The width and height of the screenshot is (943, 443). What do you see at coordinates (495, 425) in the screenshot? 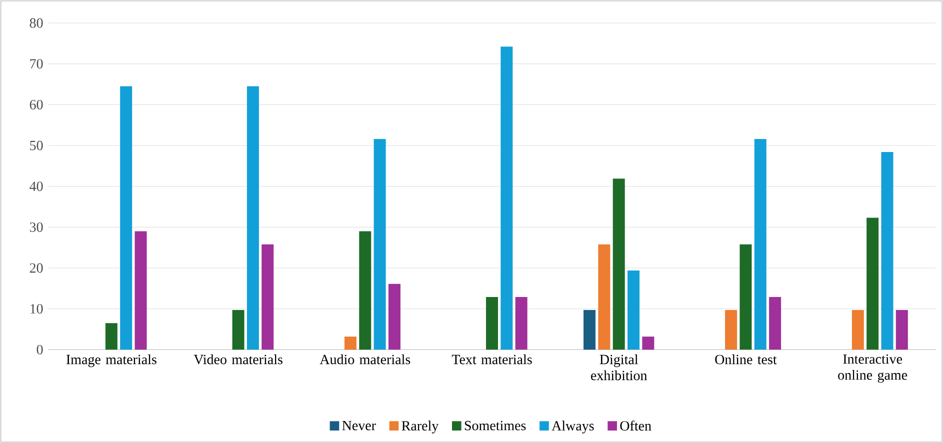
I see `legend-label: Sometimes` at bounding box center [495, 425].